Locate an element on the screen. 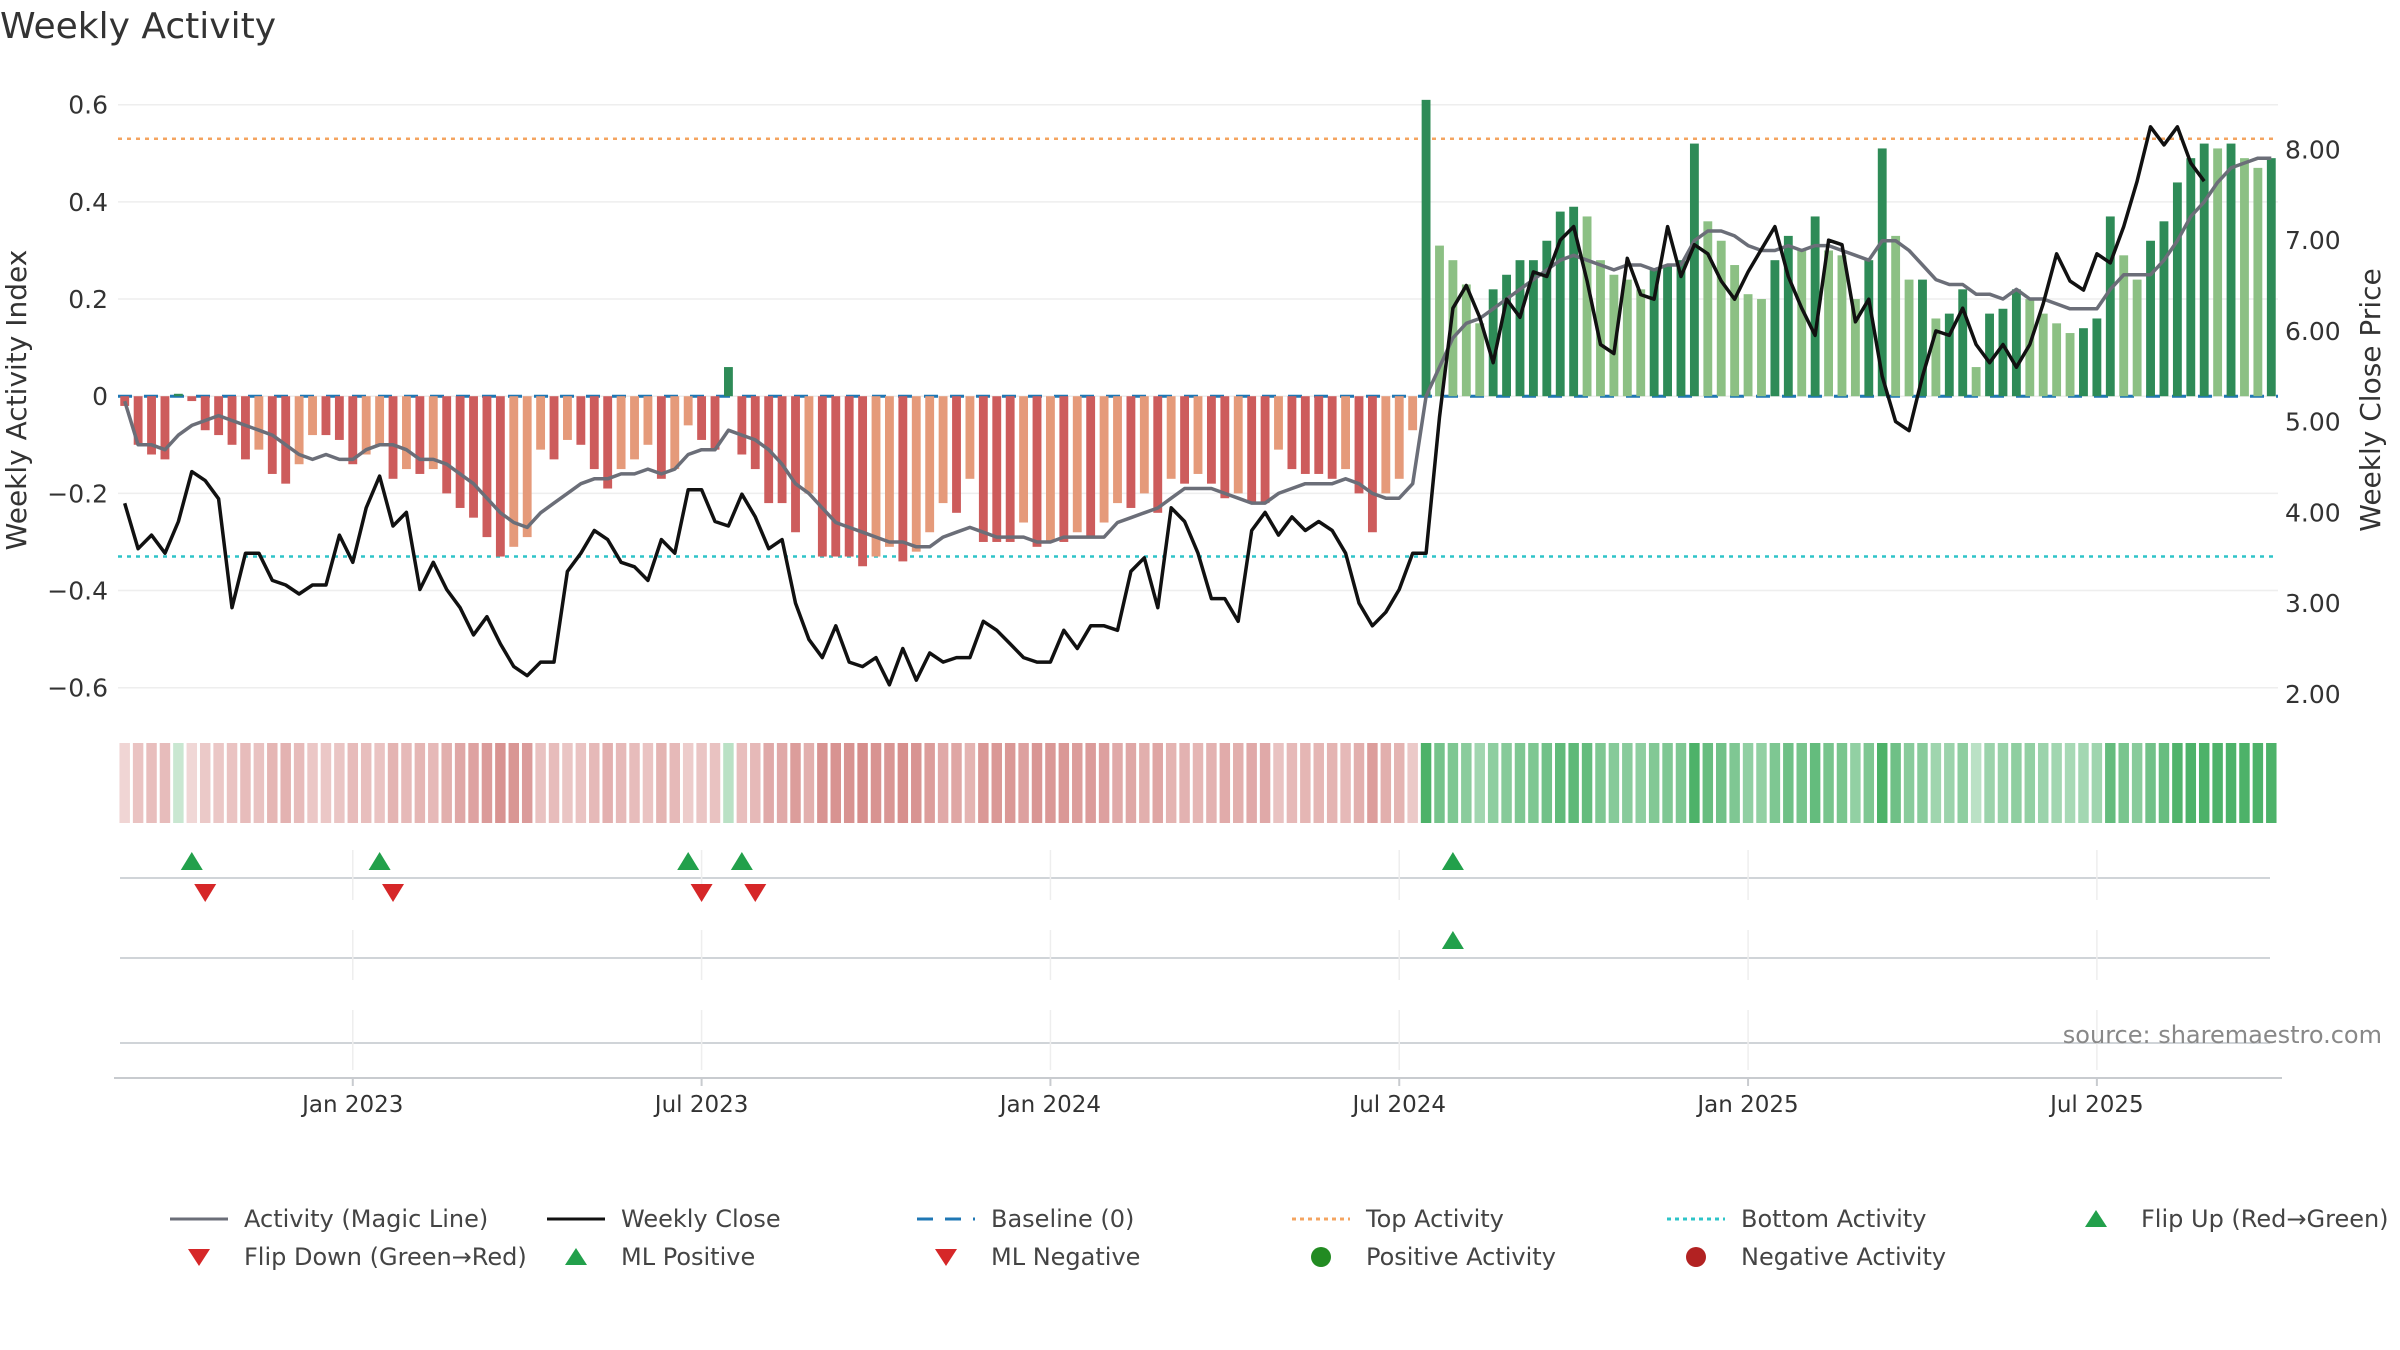 The width and height of the screenshot is (2400, 1350). y-tick-label-right: 2.00 is located at coordinates (2313, 694).